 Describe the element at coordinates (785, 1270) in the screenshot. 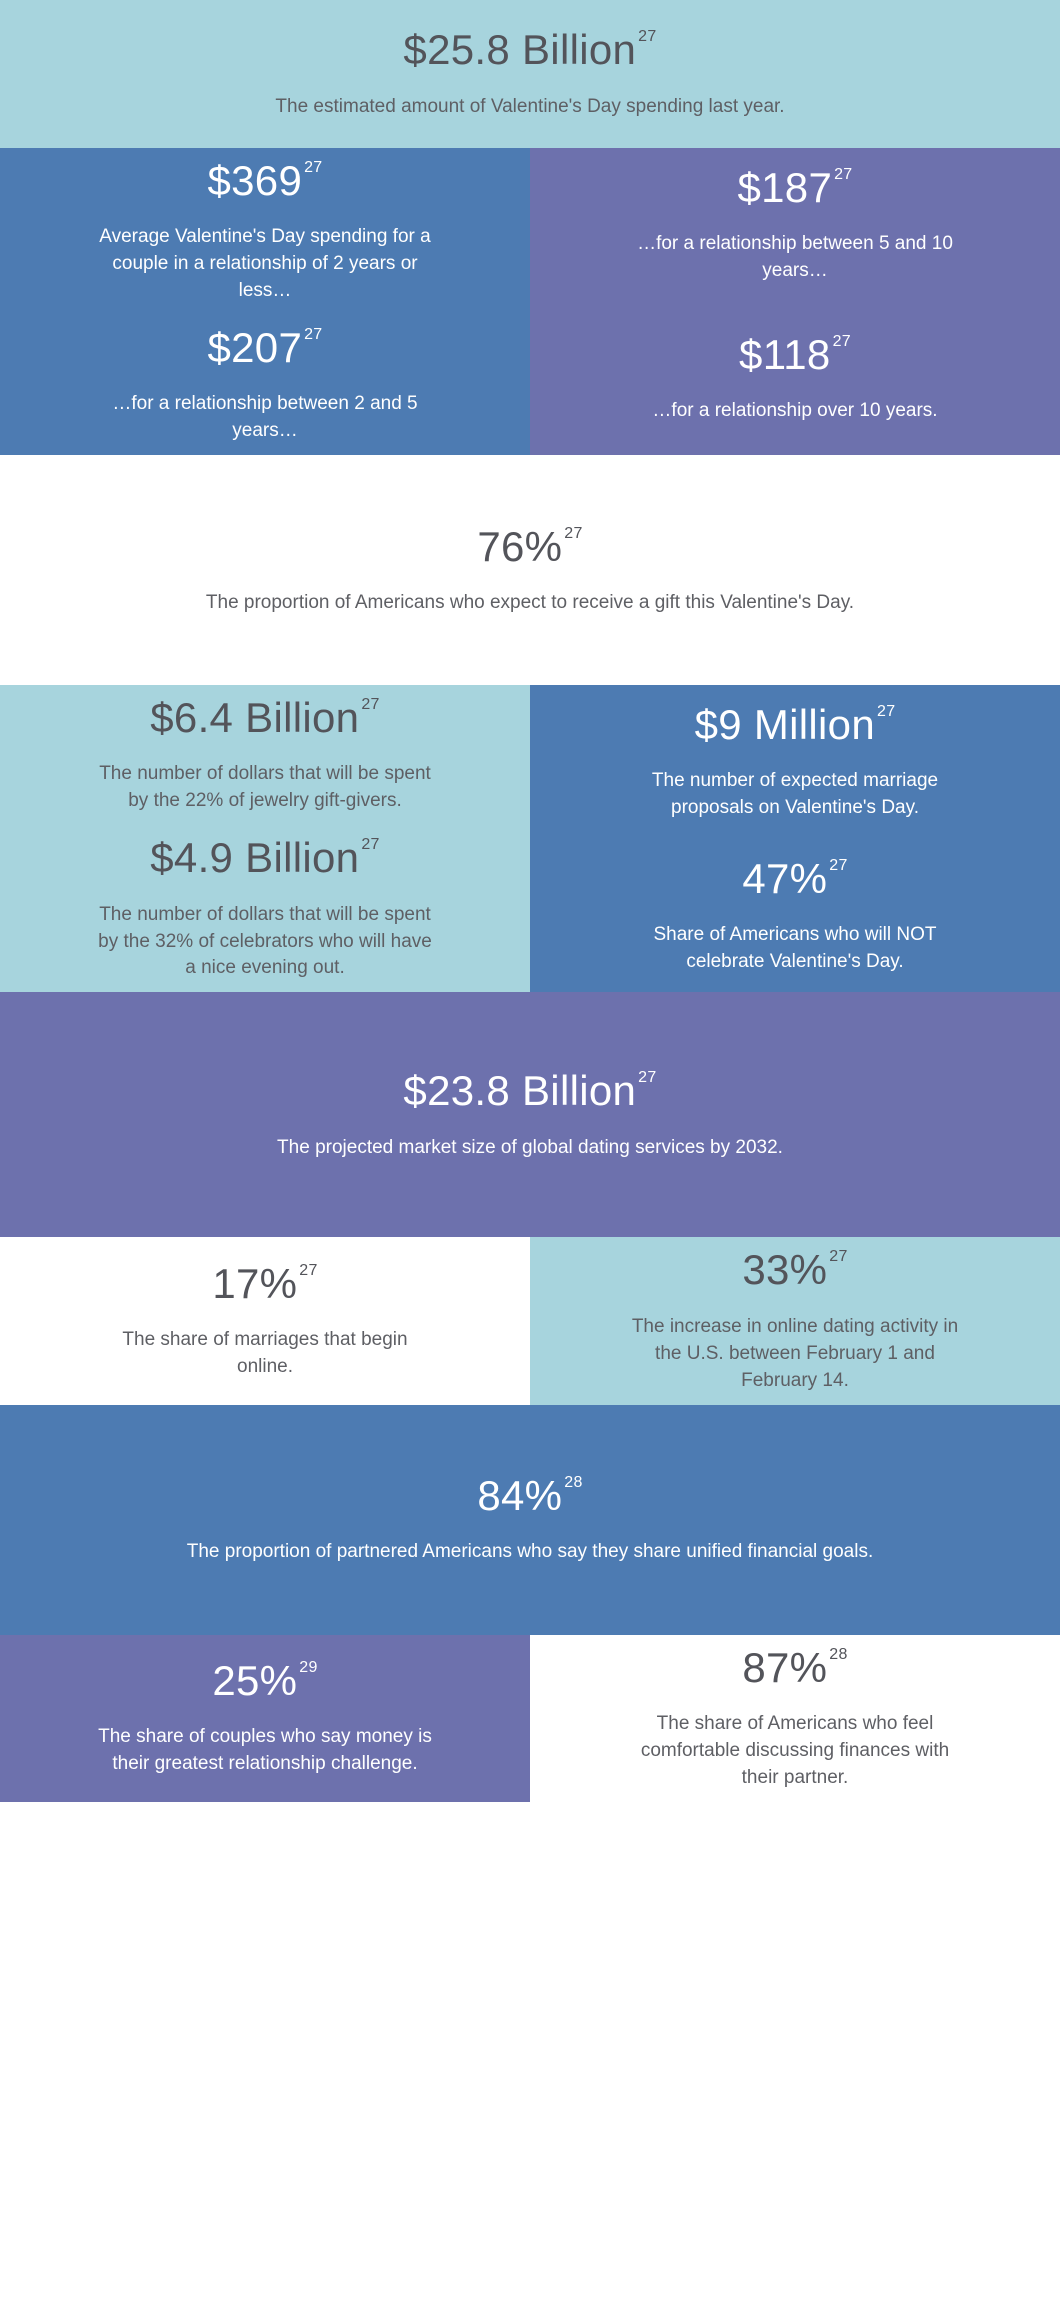

I see `stat-number: 33%` at that location.